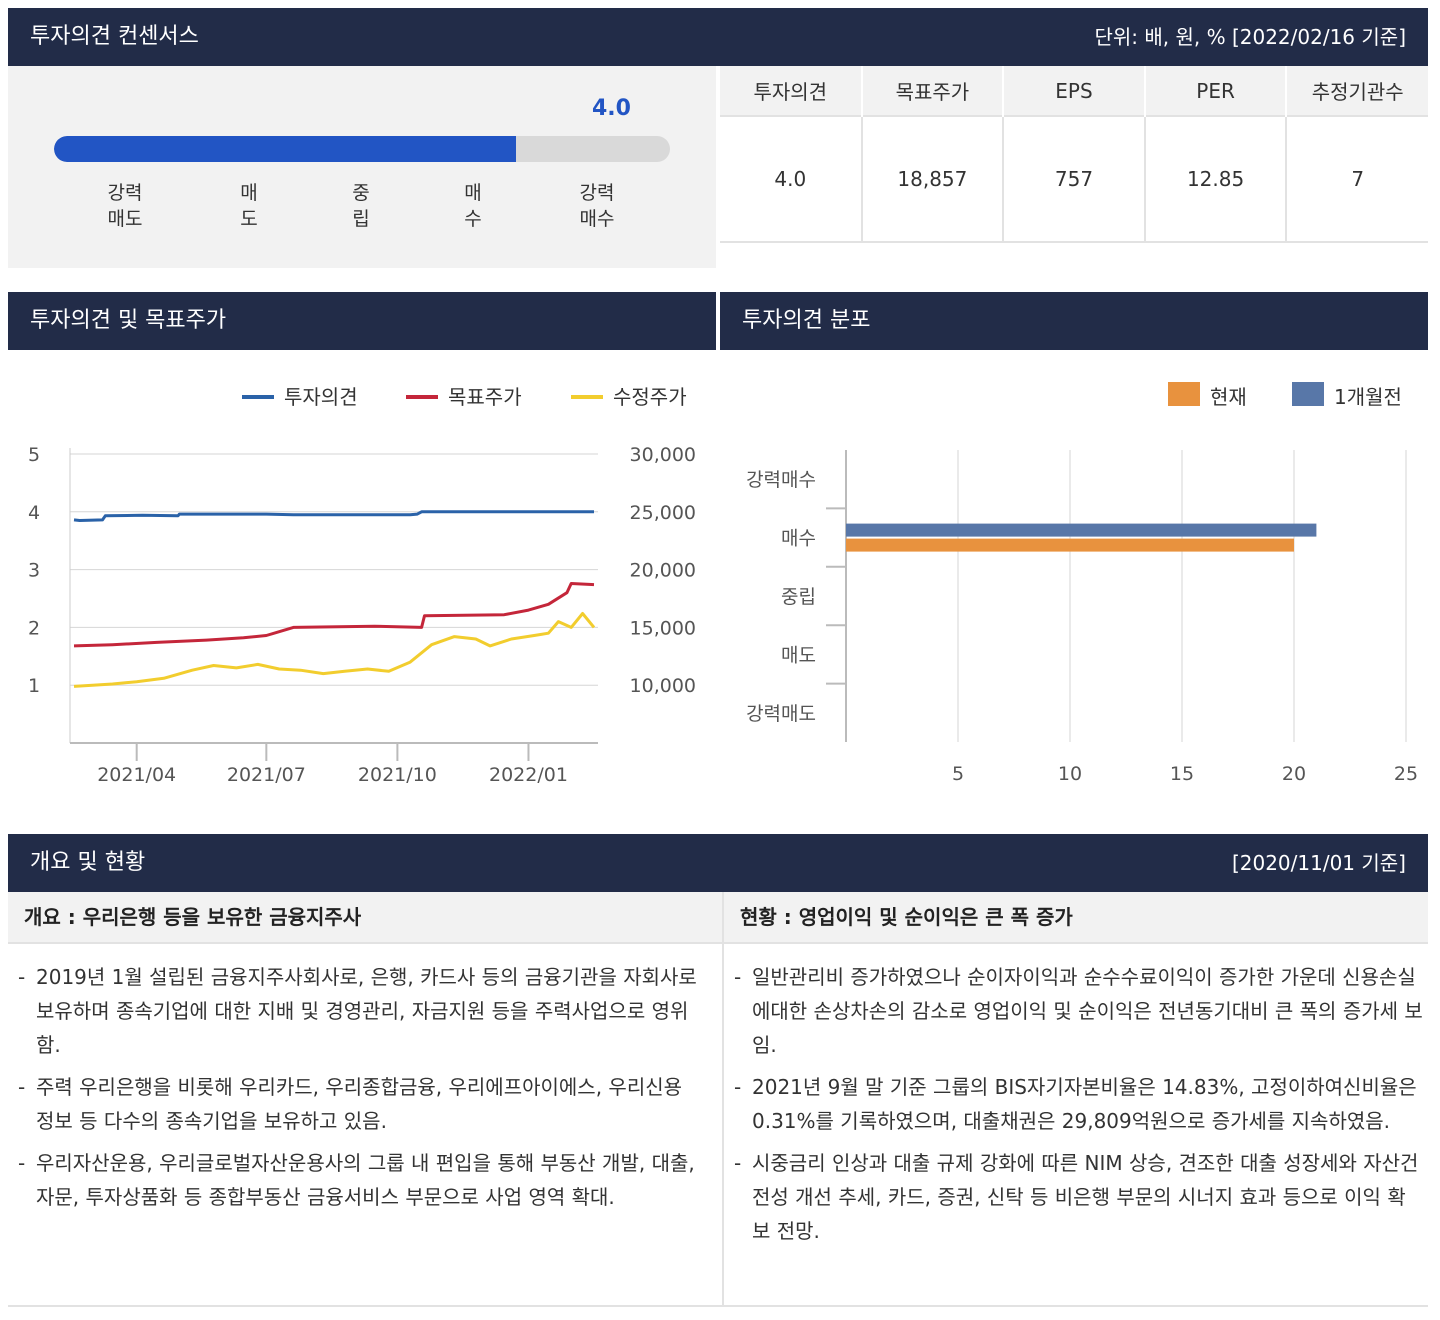 The image size is (1440, 1320). I want to click on bottom-divider, so click(718, 1306).